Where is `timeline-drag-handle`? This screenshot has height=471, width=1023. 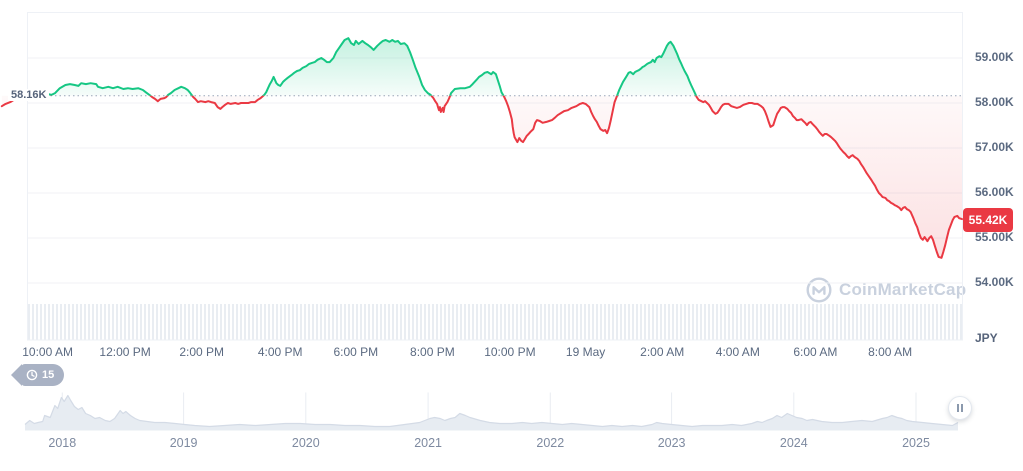 timeline-drag-handle is located at coordinates (960, 408).